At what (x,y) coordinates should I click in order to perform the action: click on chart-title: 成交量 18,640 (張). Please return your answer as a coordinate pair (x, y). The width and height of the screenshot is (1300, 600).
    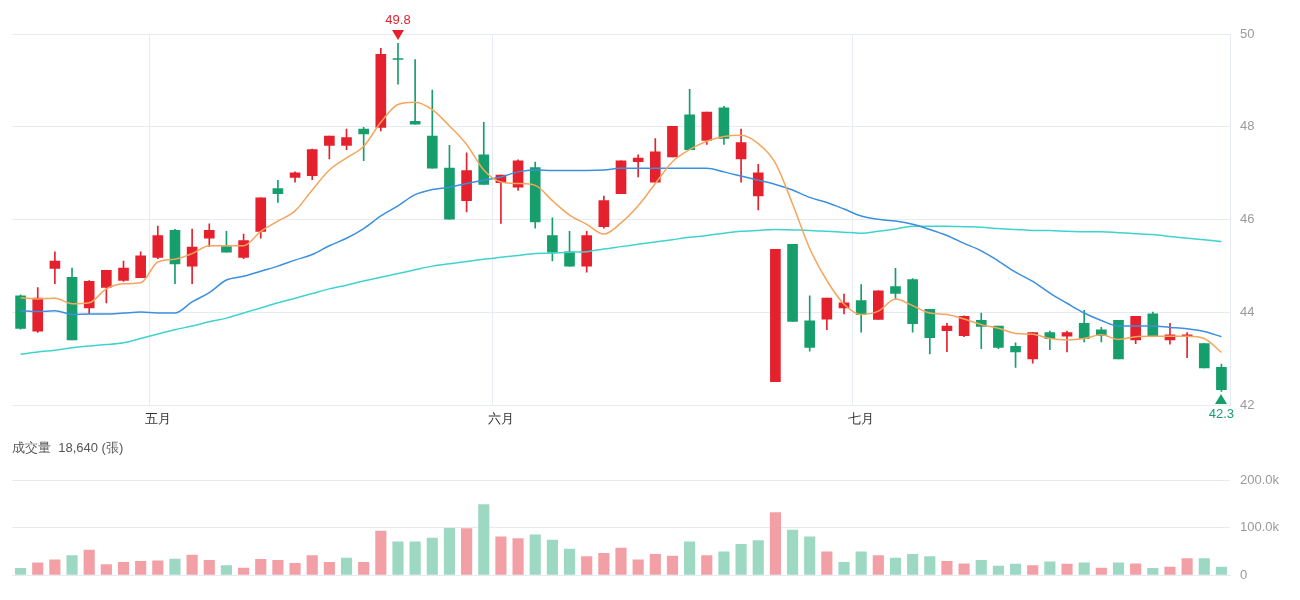
    Looking at the image, I should click on (68, 448).